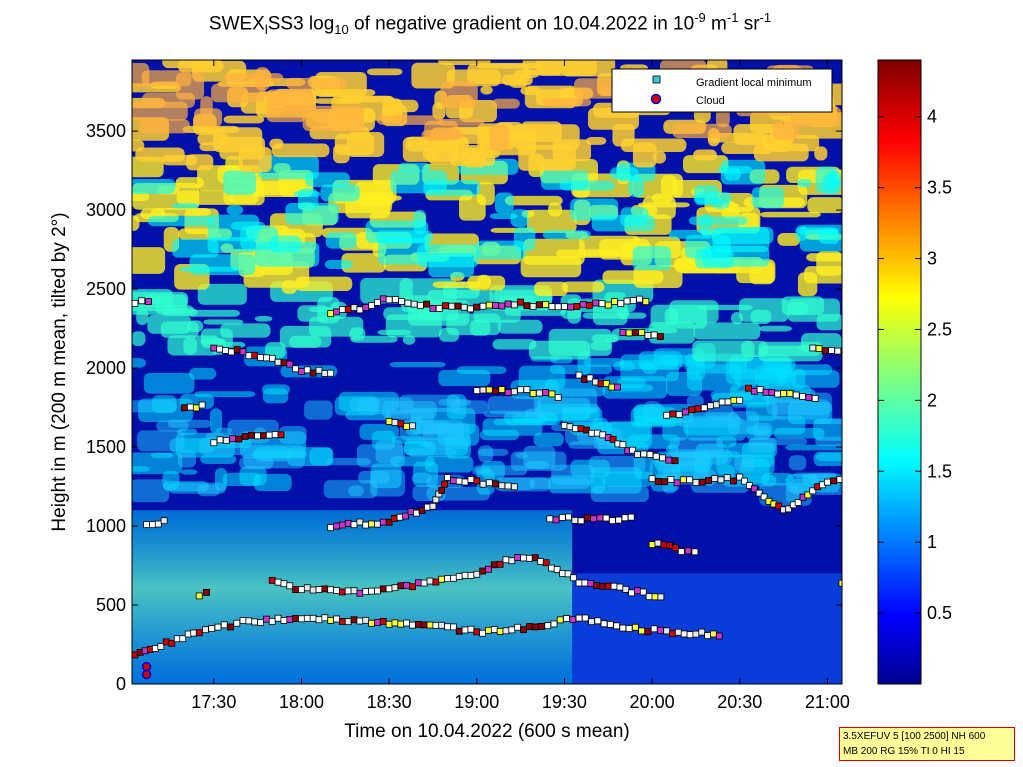 The image size is (1023, 767). Describe the element at coordinates (932, 117) in the screenshot. I see `colorbar-tick-label: 4` at that location.